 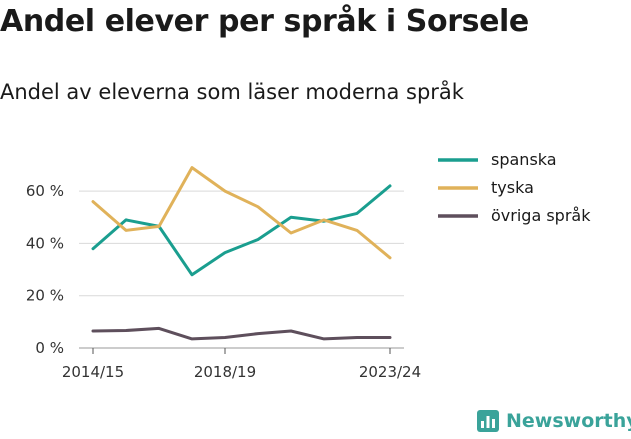 I want to click on legend: spanska tyska övriga språk, so click(x=514, y=187).